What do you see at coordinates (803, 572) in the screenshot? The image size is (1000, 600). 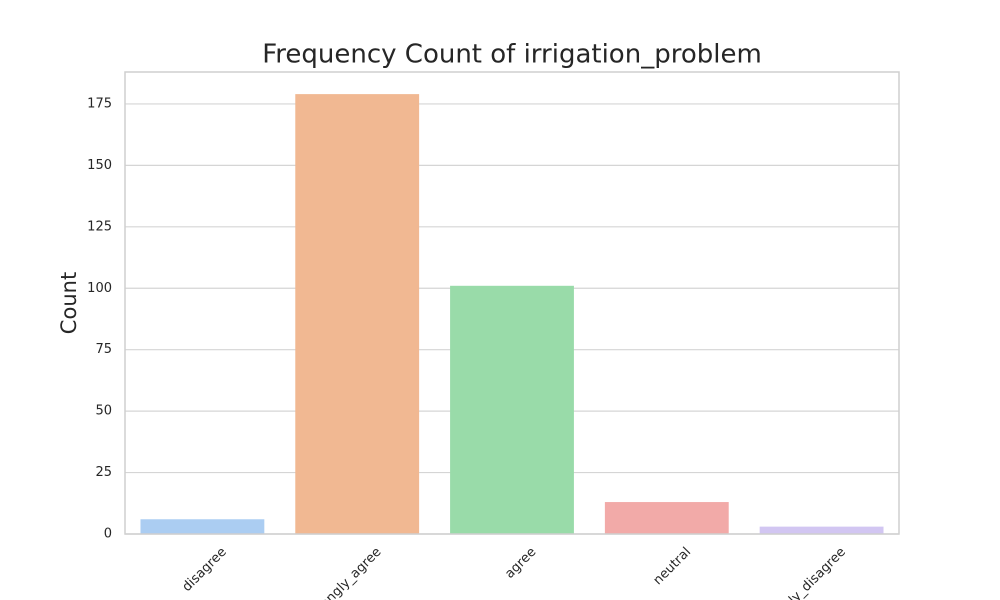 I see `x-tick-label: strongly_disagree` at bounding box center [803, 572].